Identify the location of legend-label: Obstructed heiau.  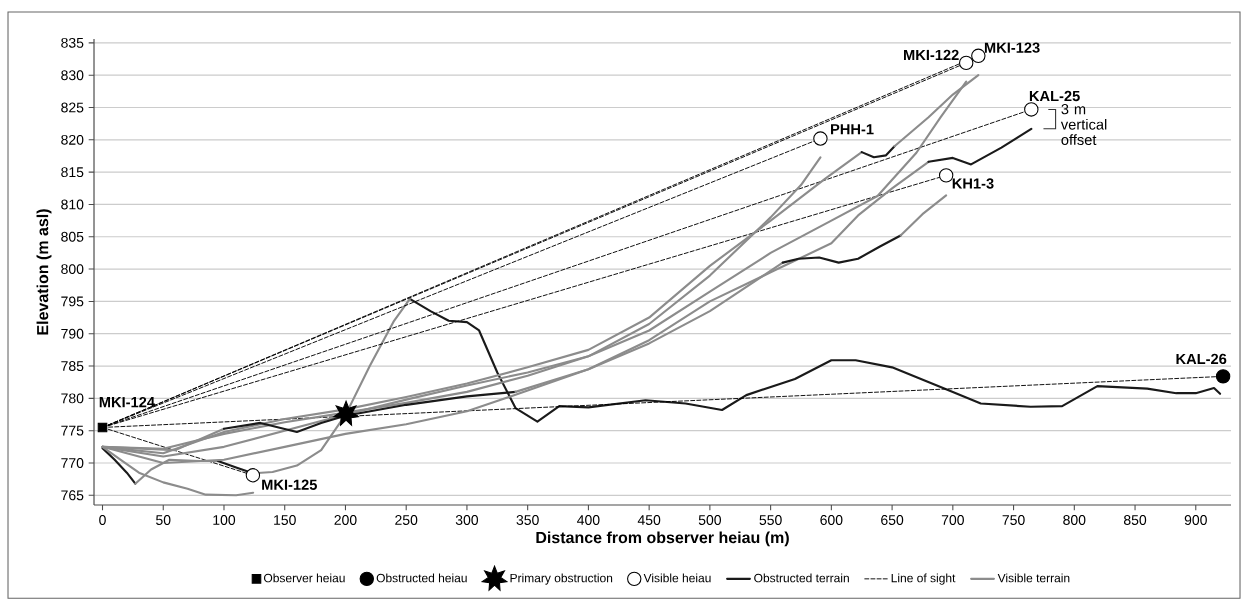
(421, 578).